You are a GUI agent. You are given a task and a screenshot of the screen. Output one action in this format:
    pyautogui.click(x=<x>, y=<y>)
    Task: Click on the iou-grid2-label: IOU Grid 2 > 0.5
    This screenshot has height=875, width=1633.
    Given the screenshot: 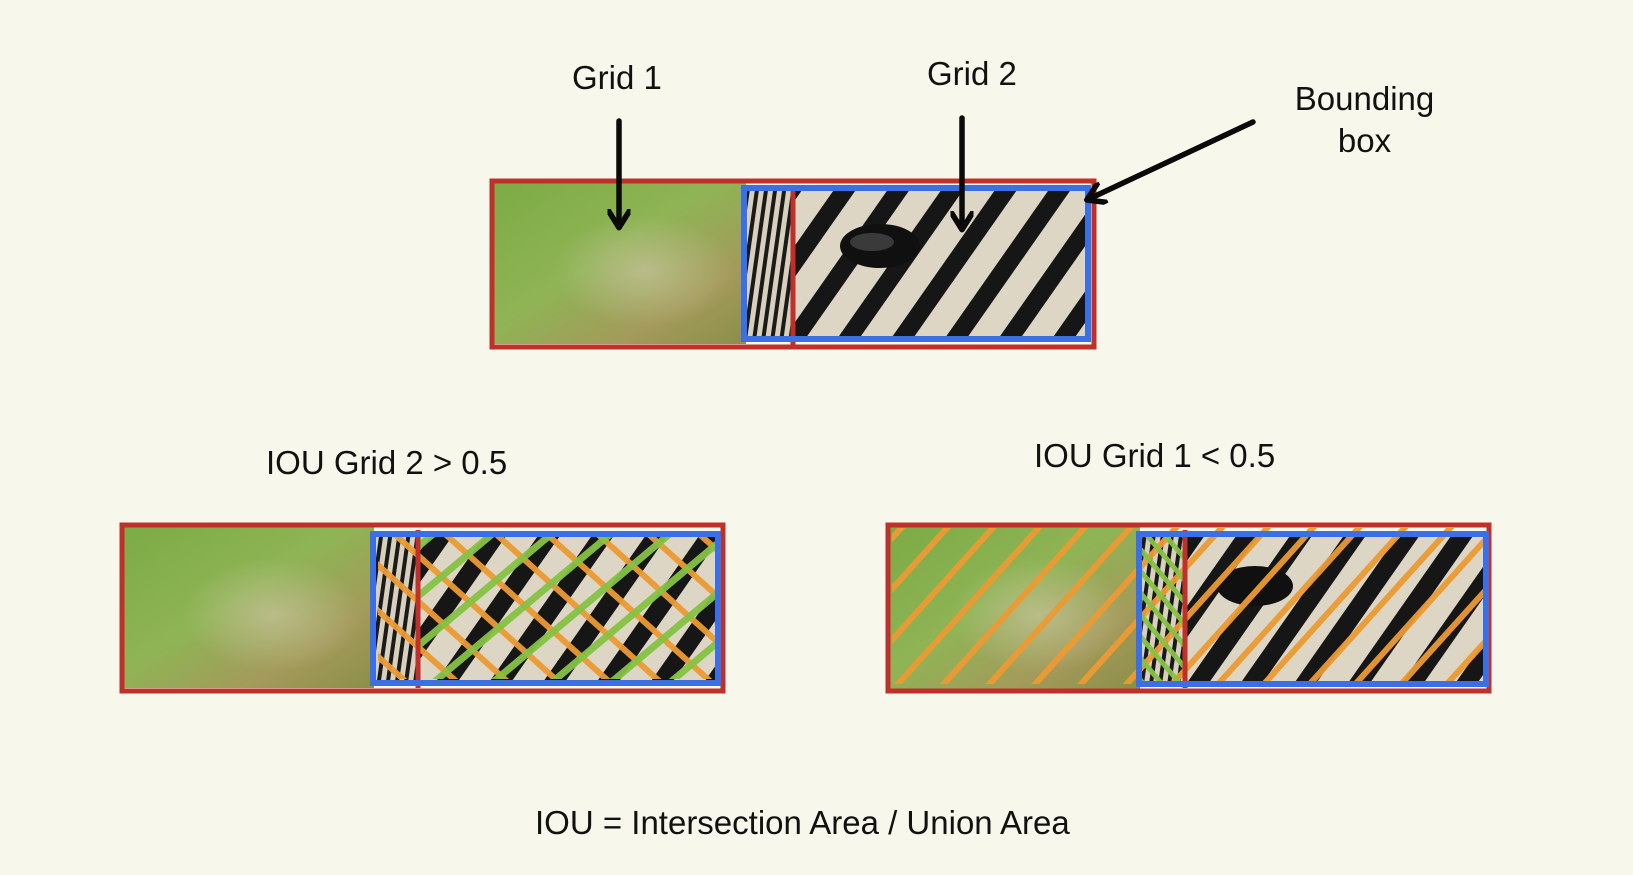 What is the action you would take?
    pyautogui.click(x=387, y=462)
    